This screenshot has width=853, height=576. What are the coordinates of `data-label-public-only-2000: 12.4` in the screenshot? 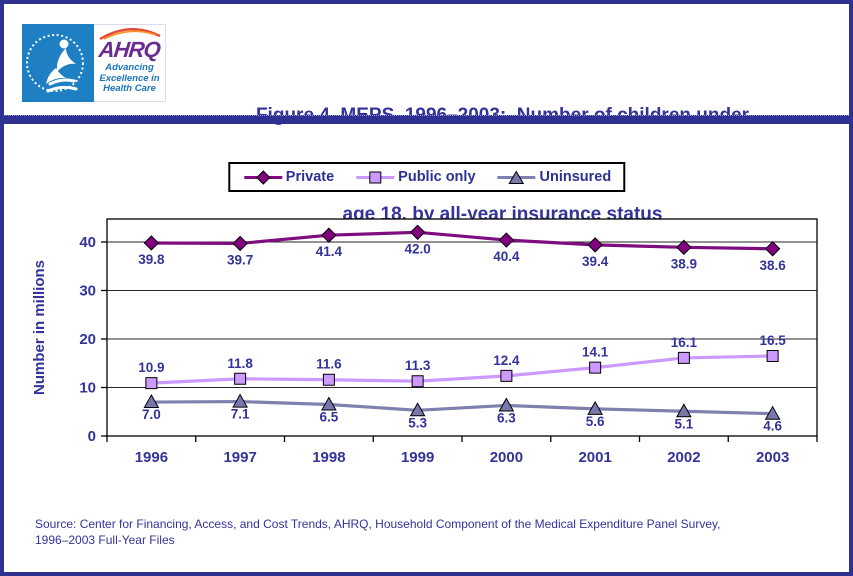 It's located at (506, 360).